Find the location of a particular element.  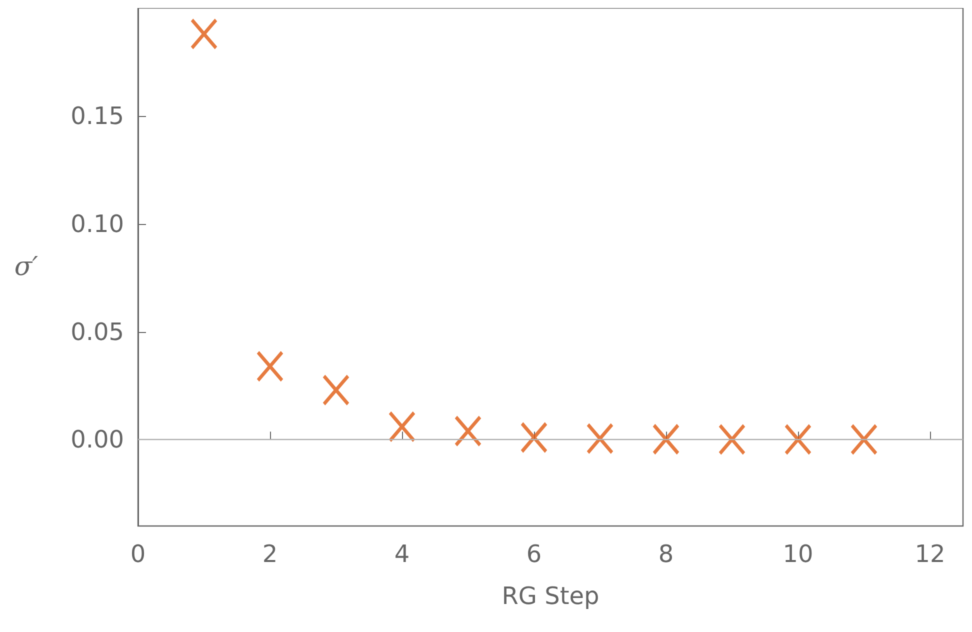

x-tick-label: 0 is located at coordinates (138, 554).